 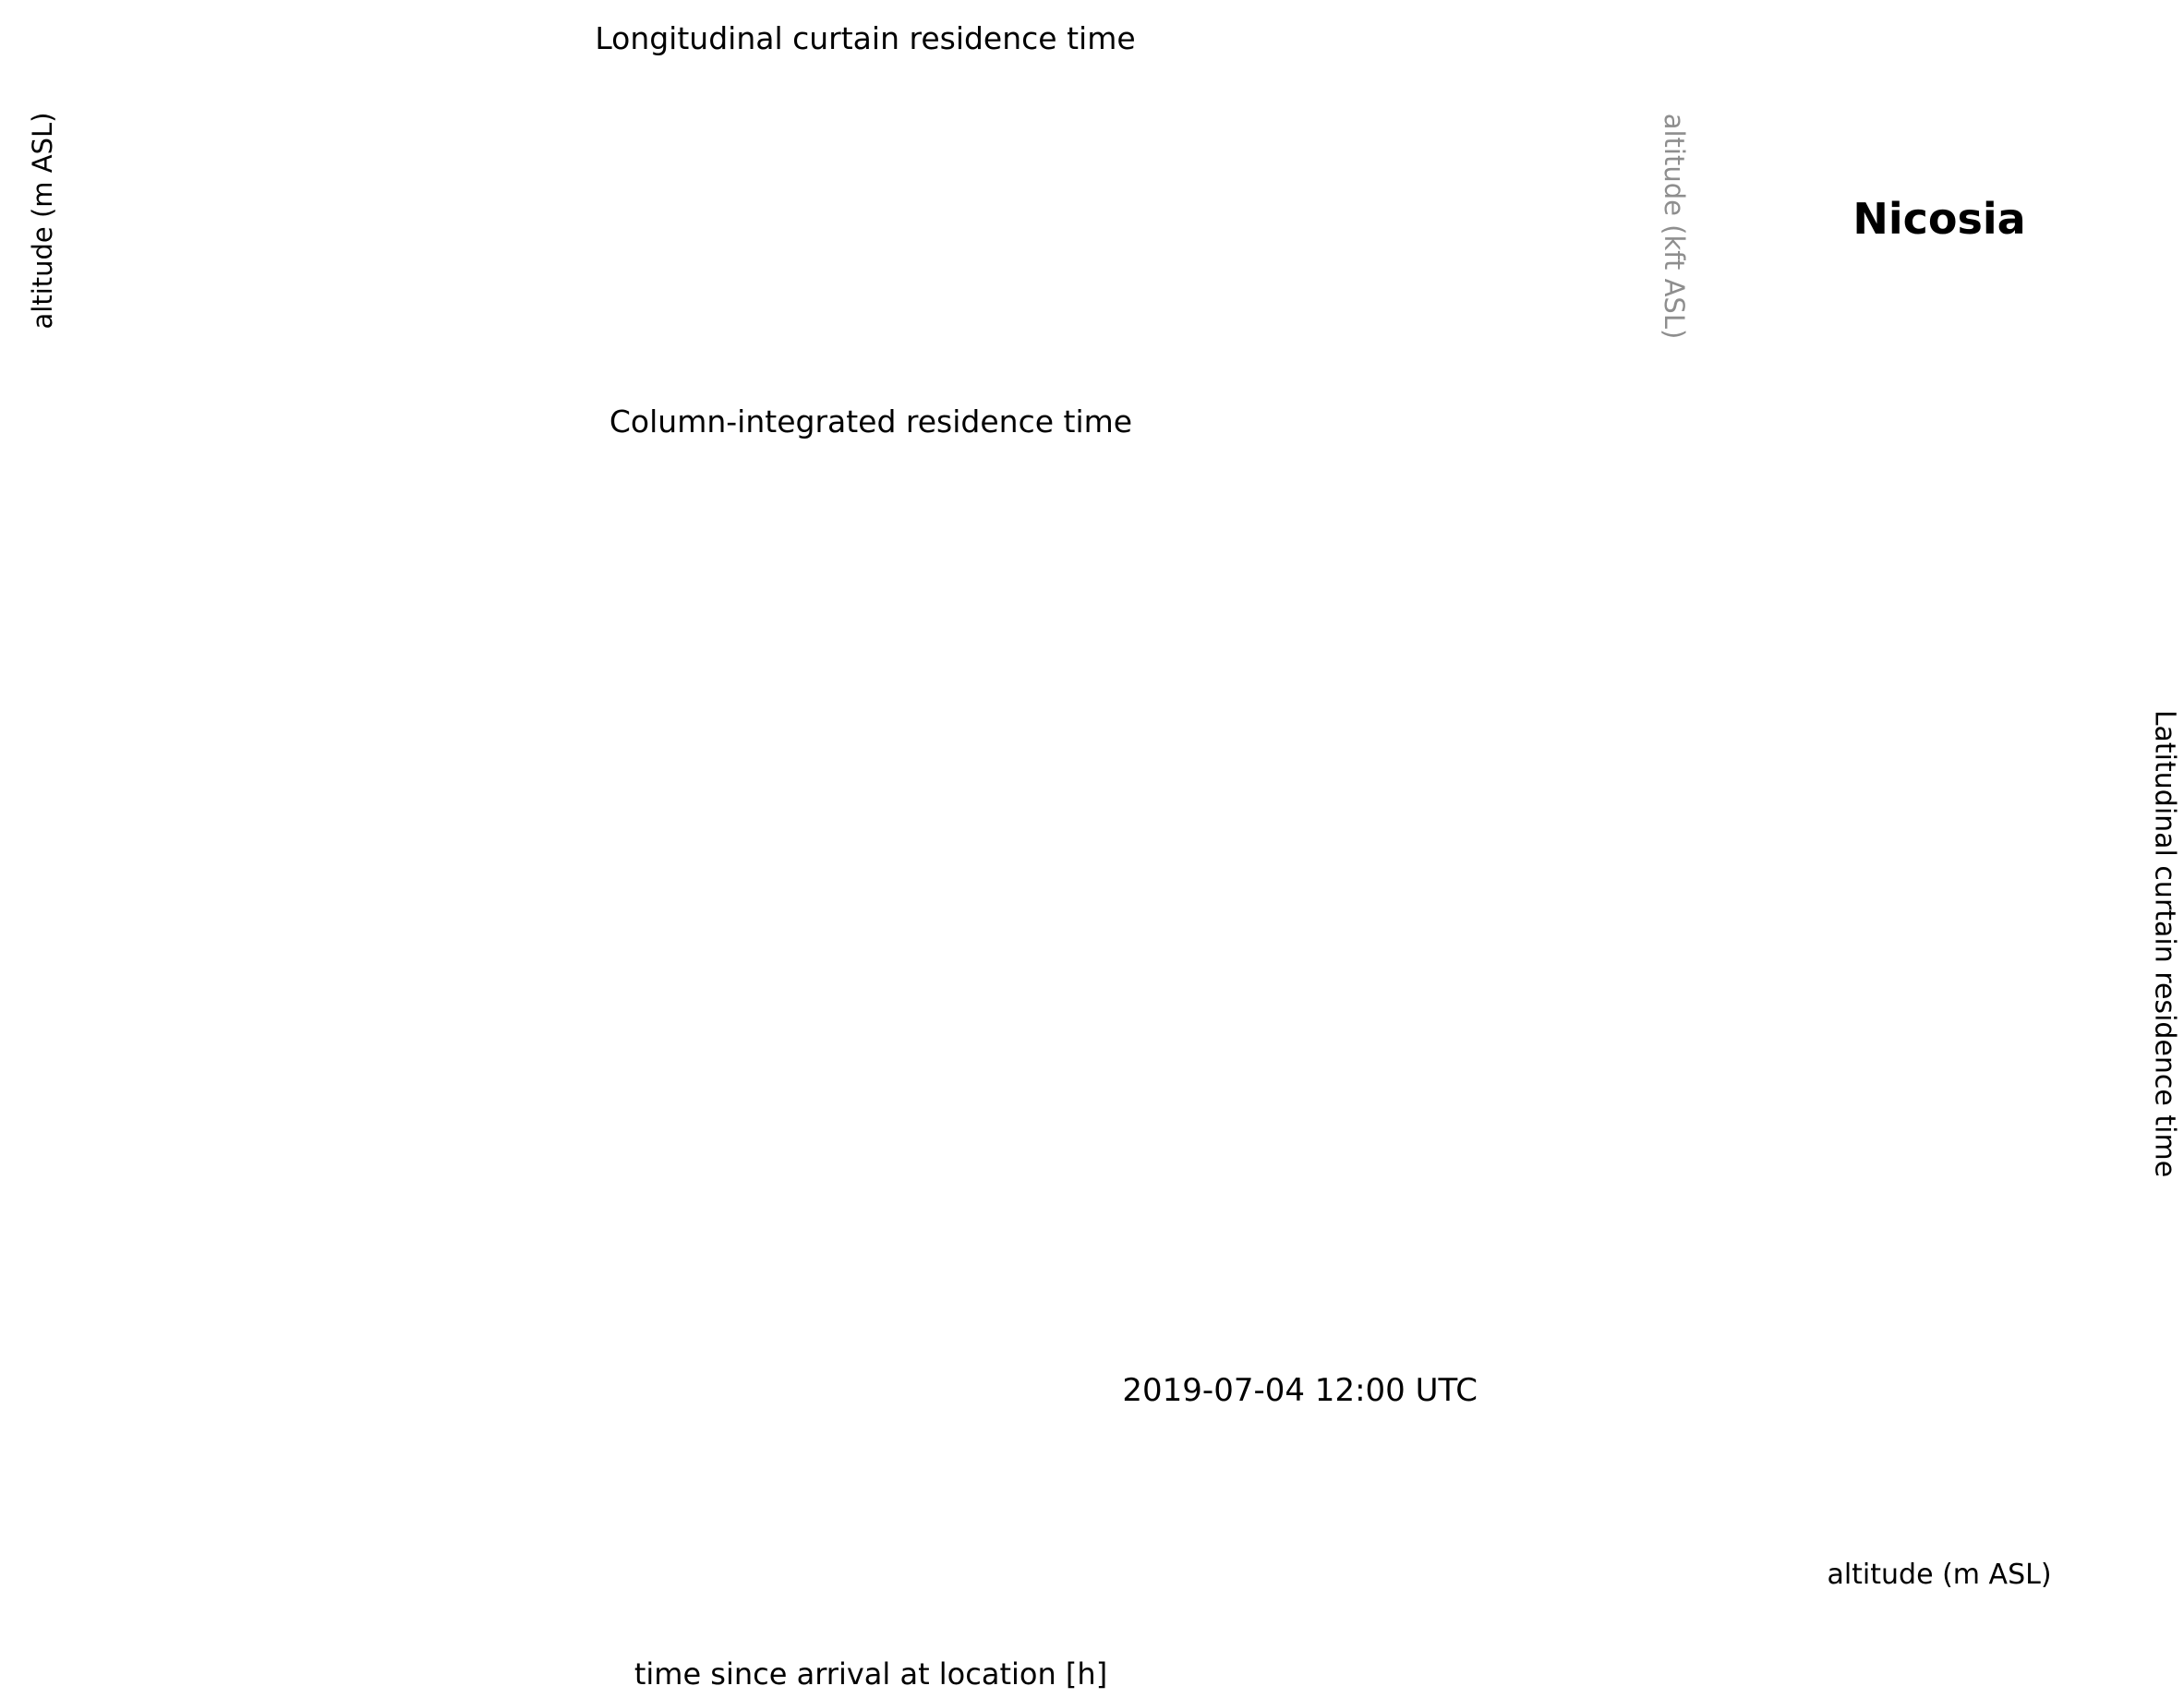 What do you see at coordinates (1300, 1390) in the screenshot?
I see `map-timestamp: 2019-07-04 12:00 UTC` at bounding box center [1300, 1390].